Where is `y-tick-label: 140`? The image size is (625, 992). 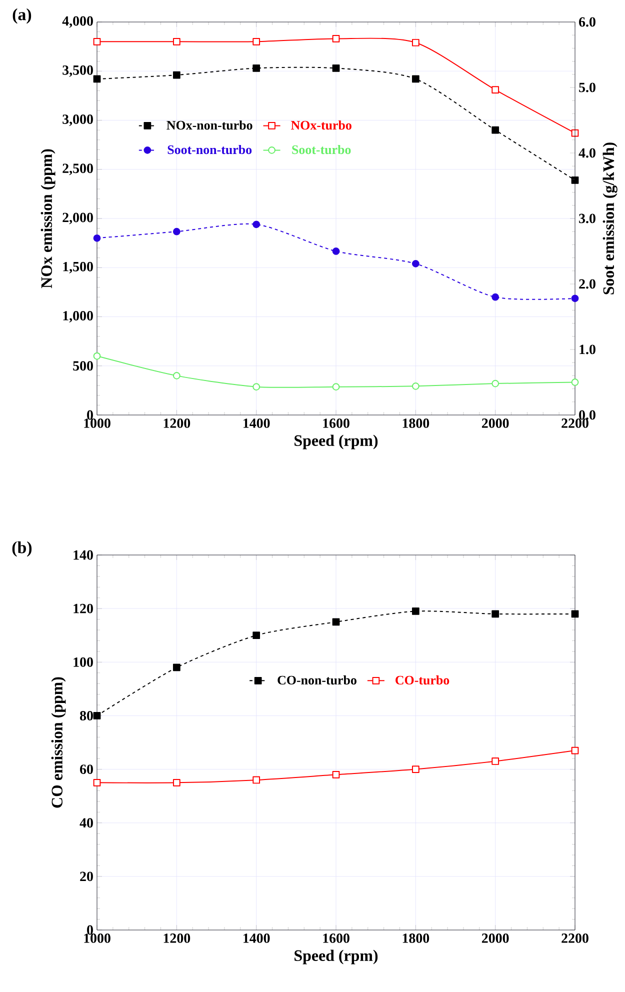
y-tick-label: 140 is located at coordinates (83, 555).